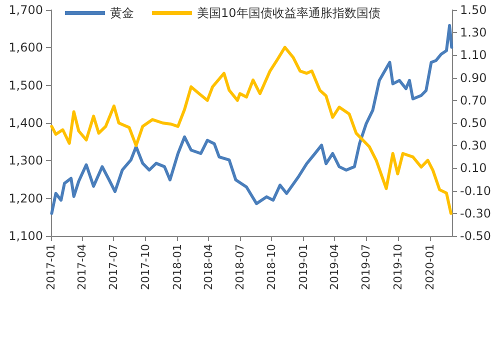 The width and height of the screenshot is (500, 343). What do you see at coordinates (271, 267) in the screenshot?
I see `x-tick-label: 2018-10` at bounding box center [271, 267].